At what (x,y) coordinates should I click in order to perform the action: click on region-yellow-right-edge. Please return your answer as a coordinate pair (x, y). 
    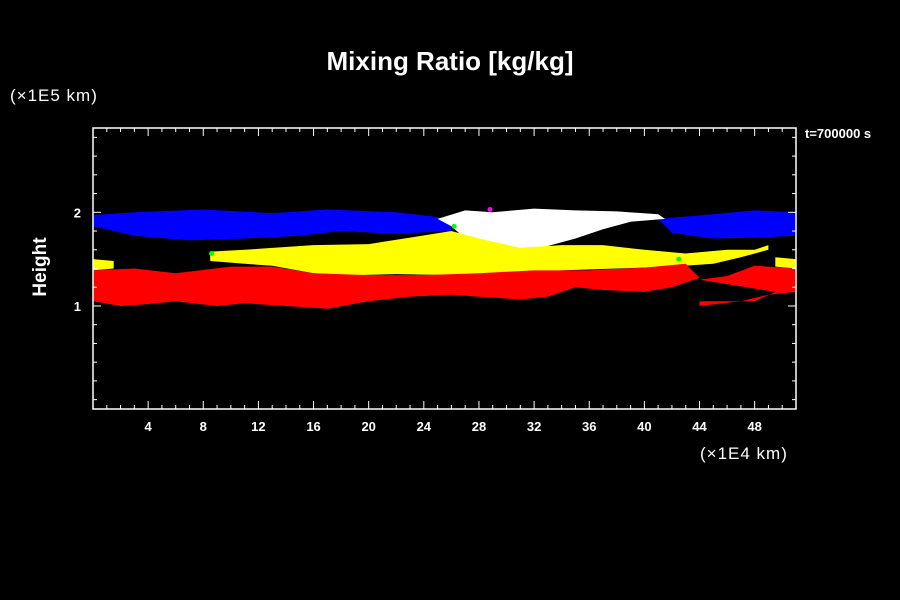
    Looking at the image, I should click on (785, 263).